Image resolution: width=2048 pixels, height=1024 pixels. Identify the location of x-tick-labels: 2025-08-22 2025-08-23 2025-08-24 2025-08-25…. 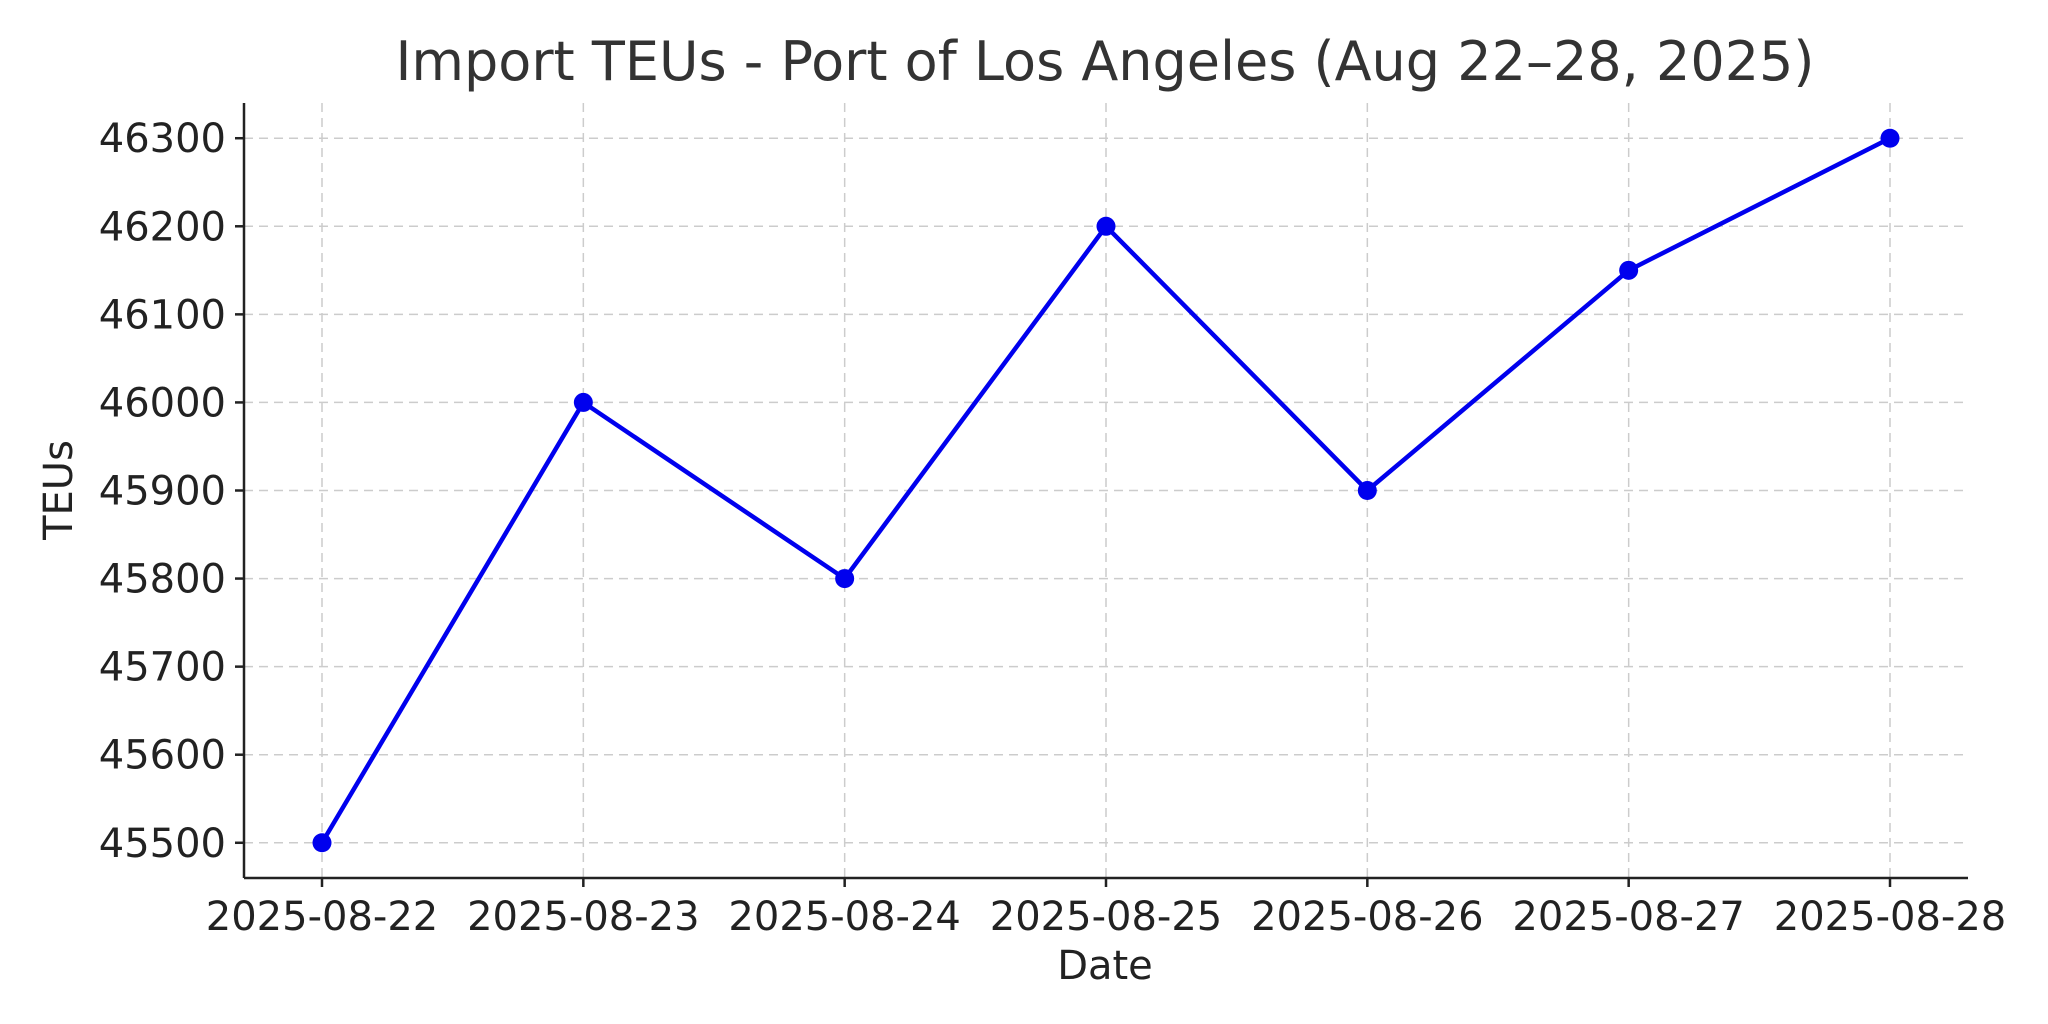
(1106, 917).